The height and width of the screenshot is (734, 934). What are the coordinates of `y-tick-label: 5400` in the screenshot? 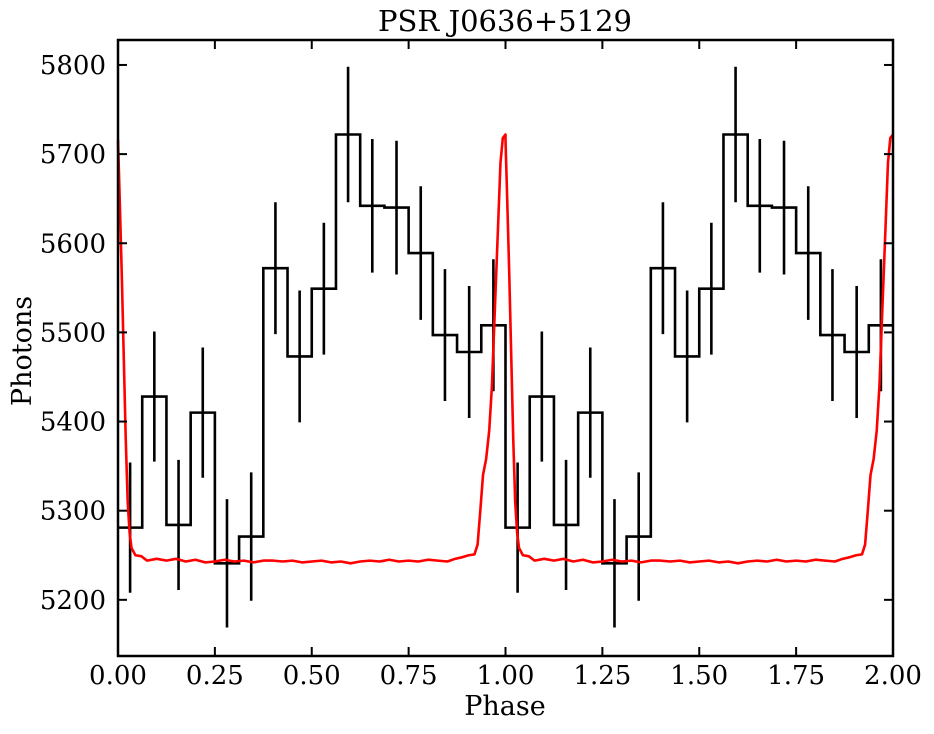 It's located at (73, 423).